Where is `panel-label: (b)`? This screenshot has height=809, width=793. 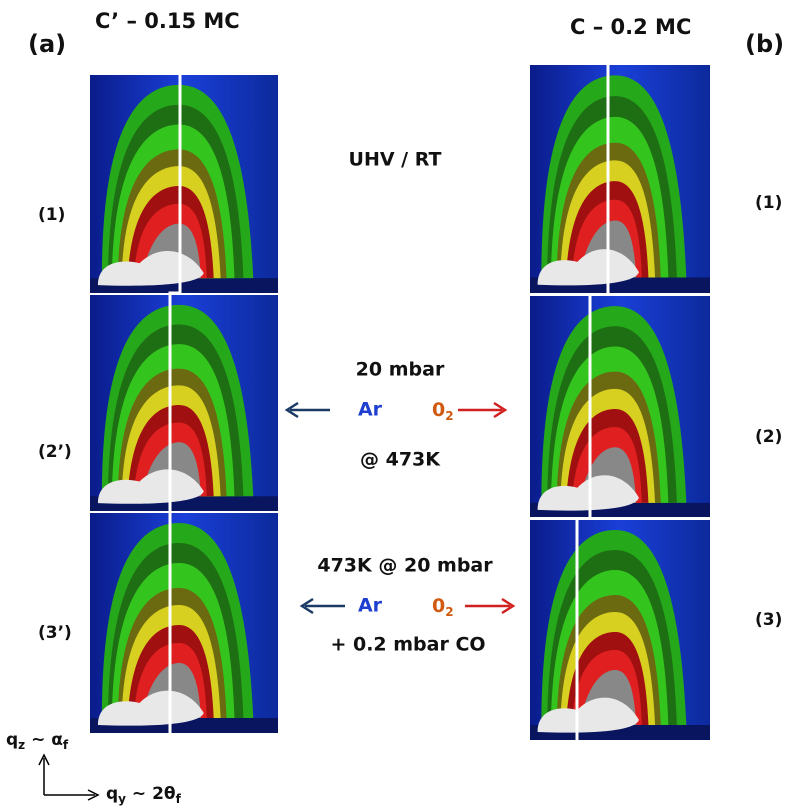
panel-label: (b) is located at coordinates (764, 44).